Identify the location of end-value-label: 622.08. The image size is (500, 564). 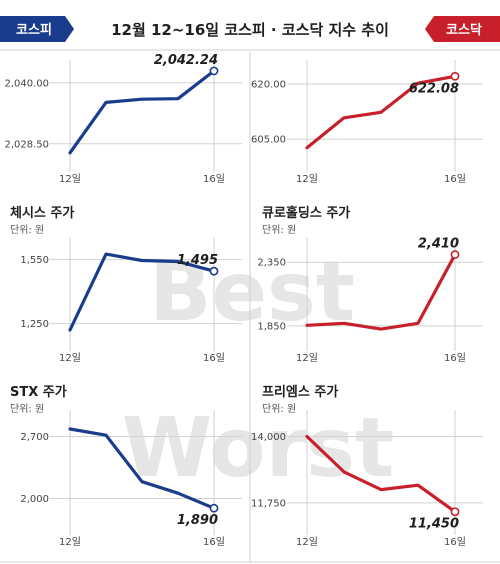
(434, 88).